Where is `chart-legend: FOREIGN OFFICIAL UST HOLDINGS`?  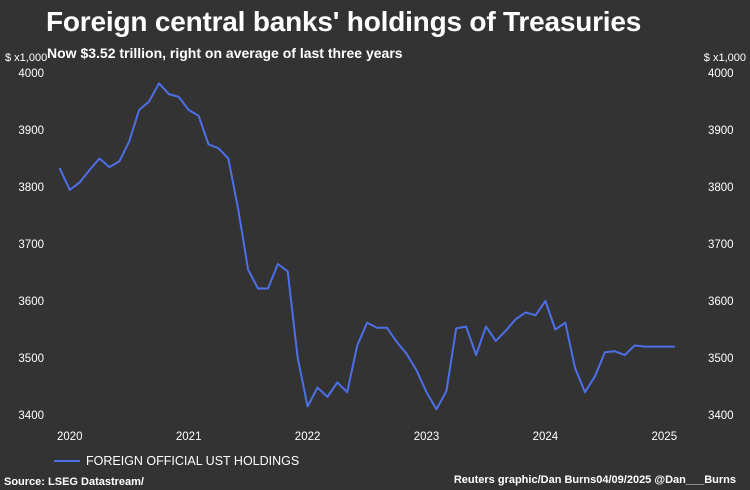 chart-legend: FOREIGN OFFICIAL UST HOLDINGS is located at coordinates (176, 461).